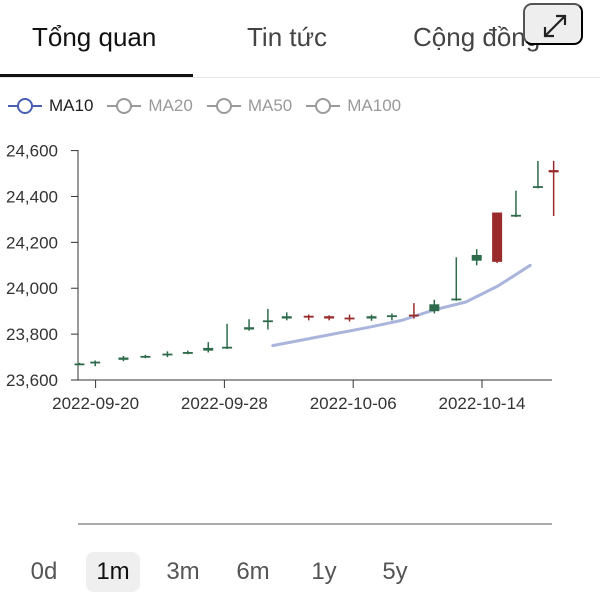  Describe the element at coordinates (270, 105) in the screenshot. I see `legend-label: MA50` at that location.